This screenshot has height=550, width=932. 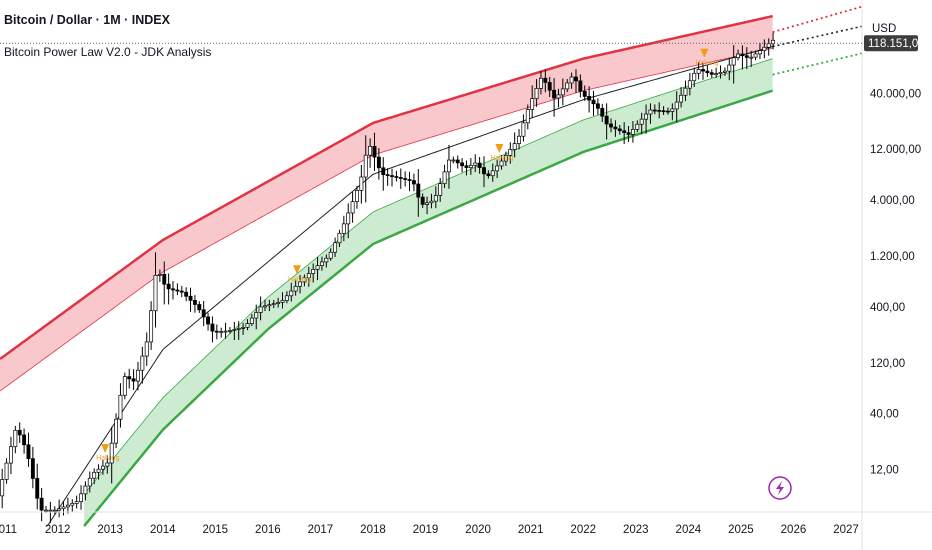 What do you see at coordinates (896, 44) in the screenshot?
I see `last-price-label: 118.151,05` at bounding box center [896, 44].